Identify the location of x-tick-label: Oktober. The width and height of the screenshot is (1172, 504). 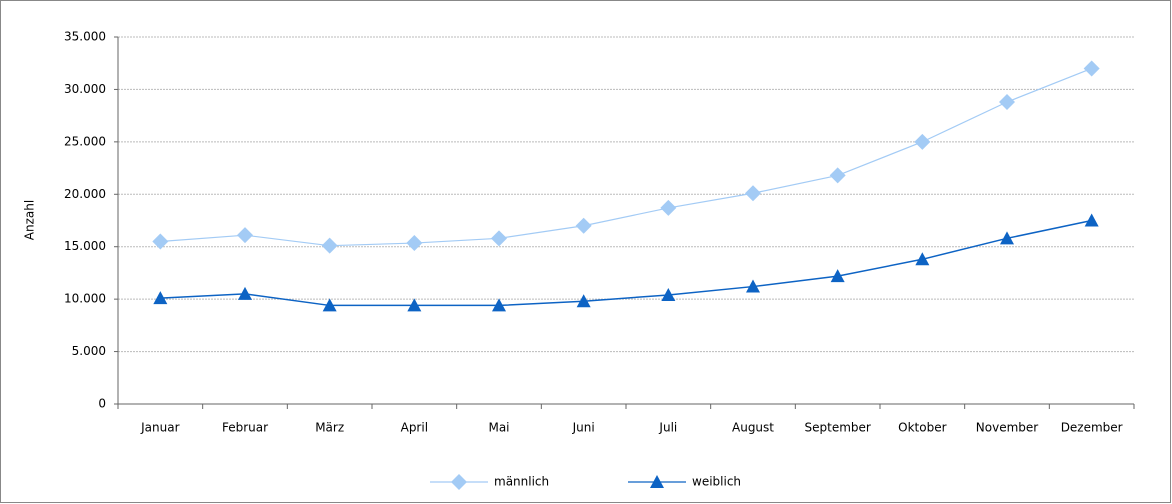
(922, 428).